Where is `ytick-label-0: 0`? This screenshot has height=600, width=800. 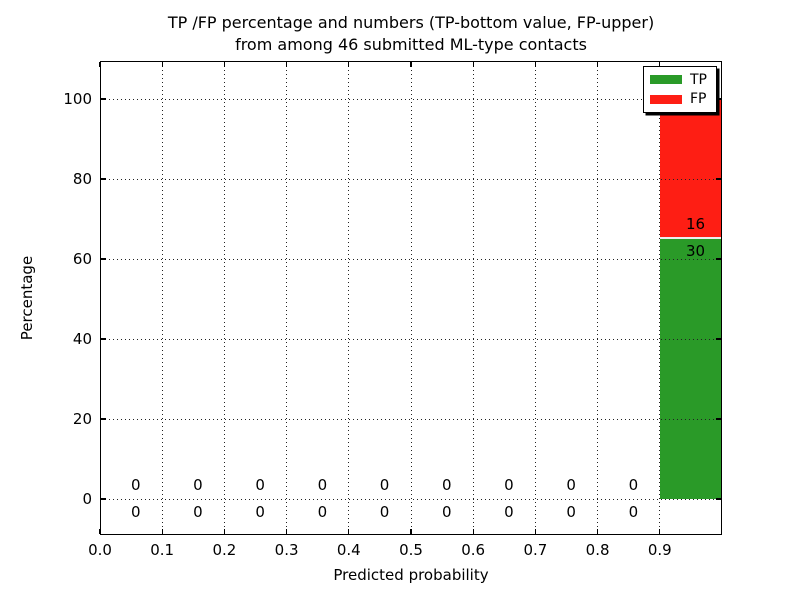 ytick-label-0: 0 is located at coordinates (87, 499).